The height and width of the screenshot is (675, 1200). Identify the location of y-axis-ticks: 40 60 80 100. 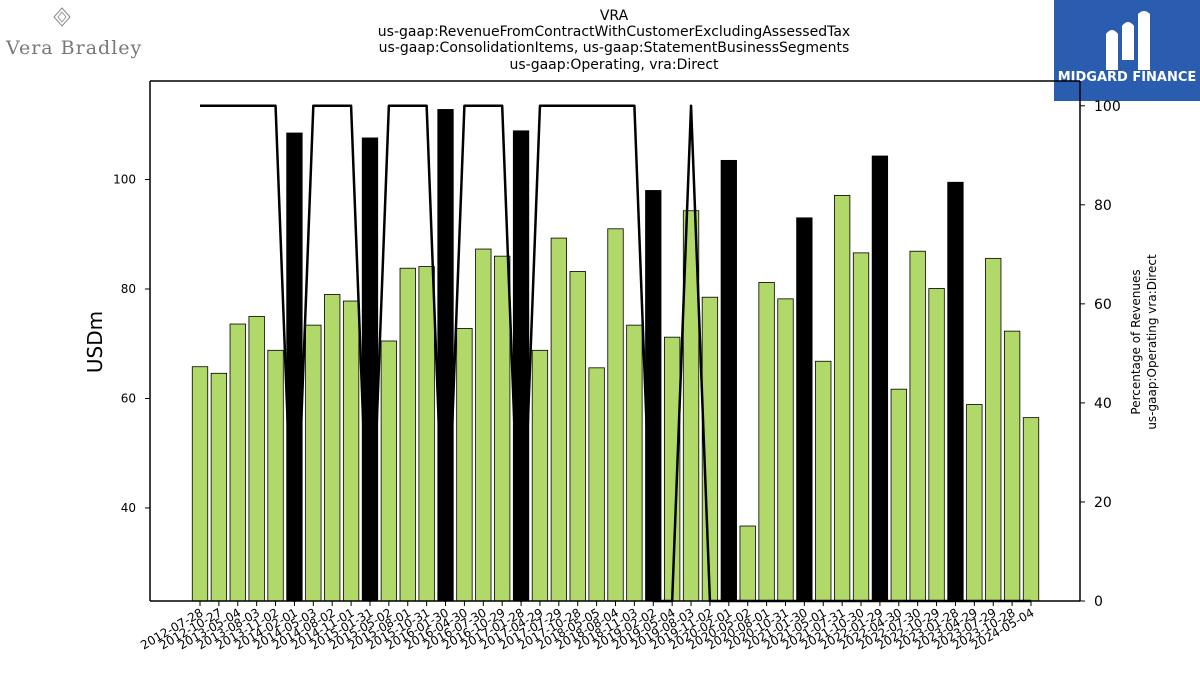
(131, 344).